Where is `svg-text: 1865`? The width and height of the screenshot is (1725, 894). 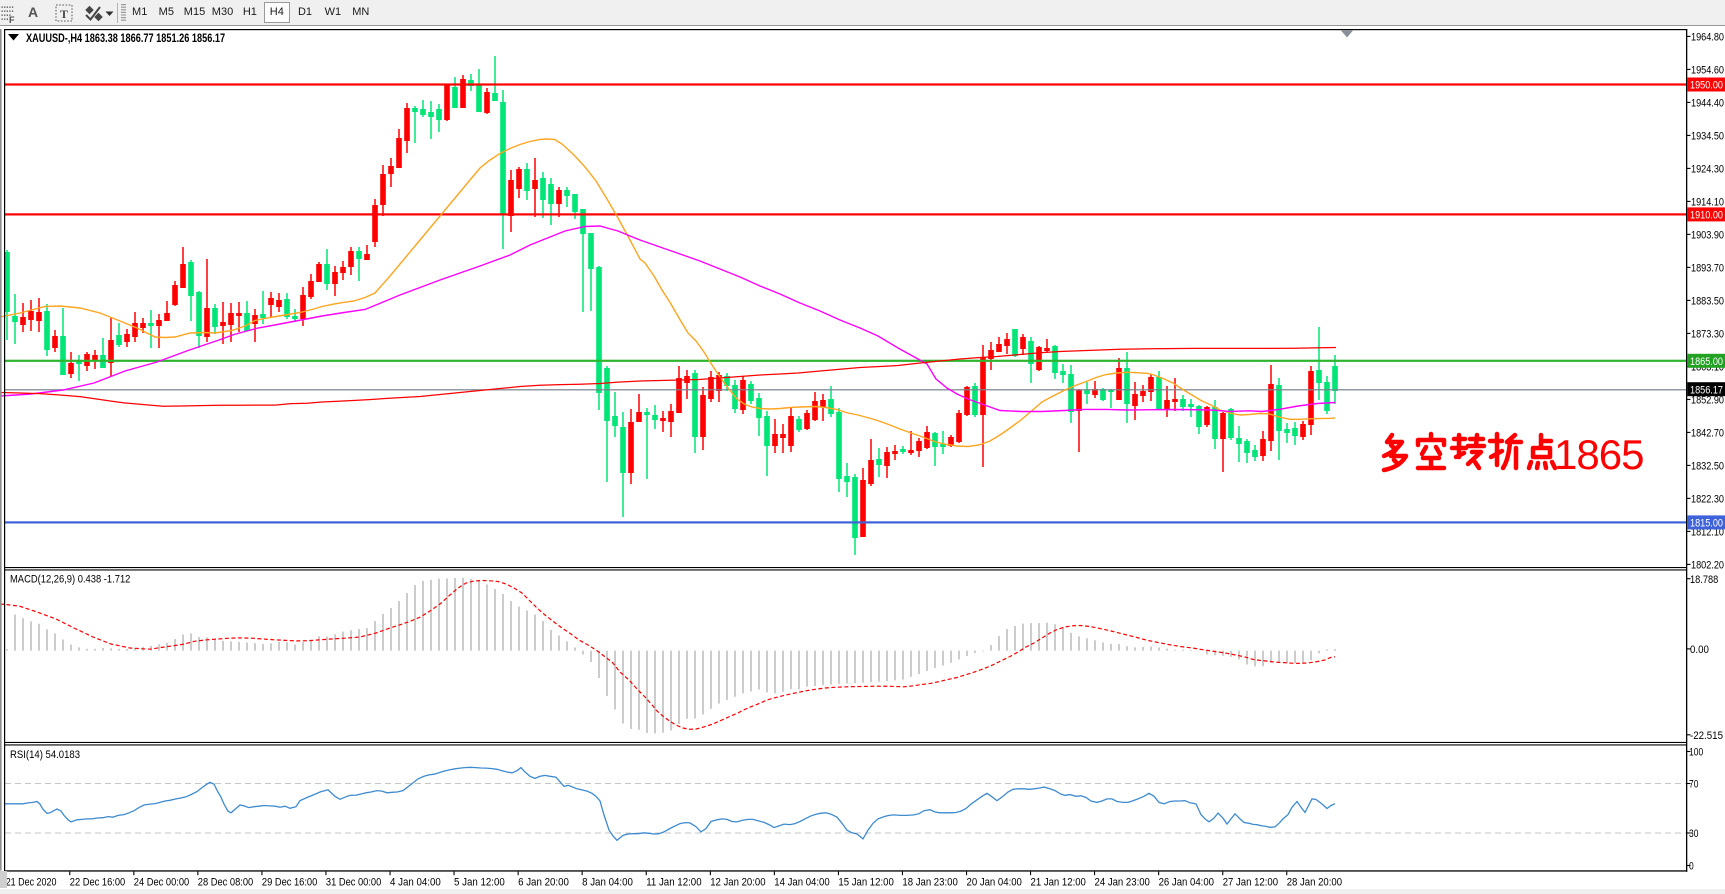 svg-text: 1865 is located at coordinates (1598, 454).